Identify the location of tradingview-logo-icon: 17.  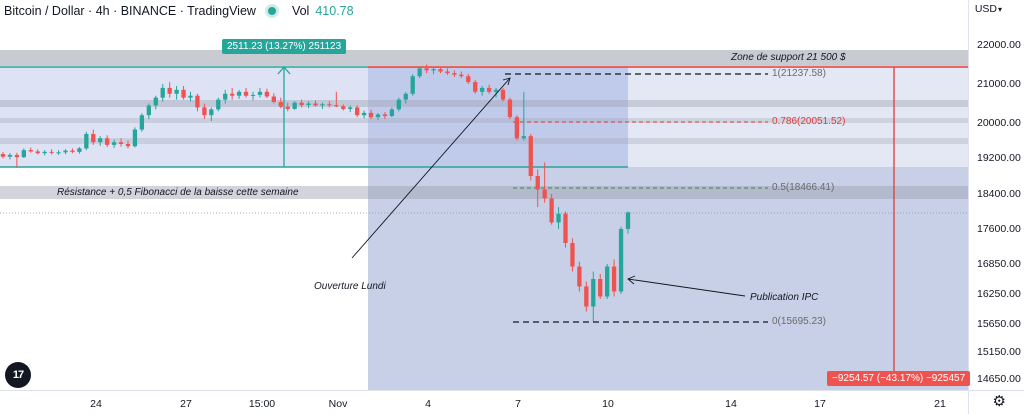
(18, 375).